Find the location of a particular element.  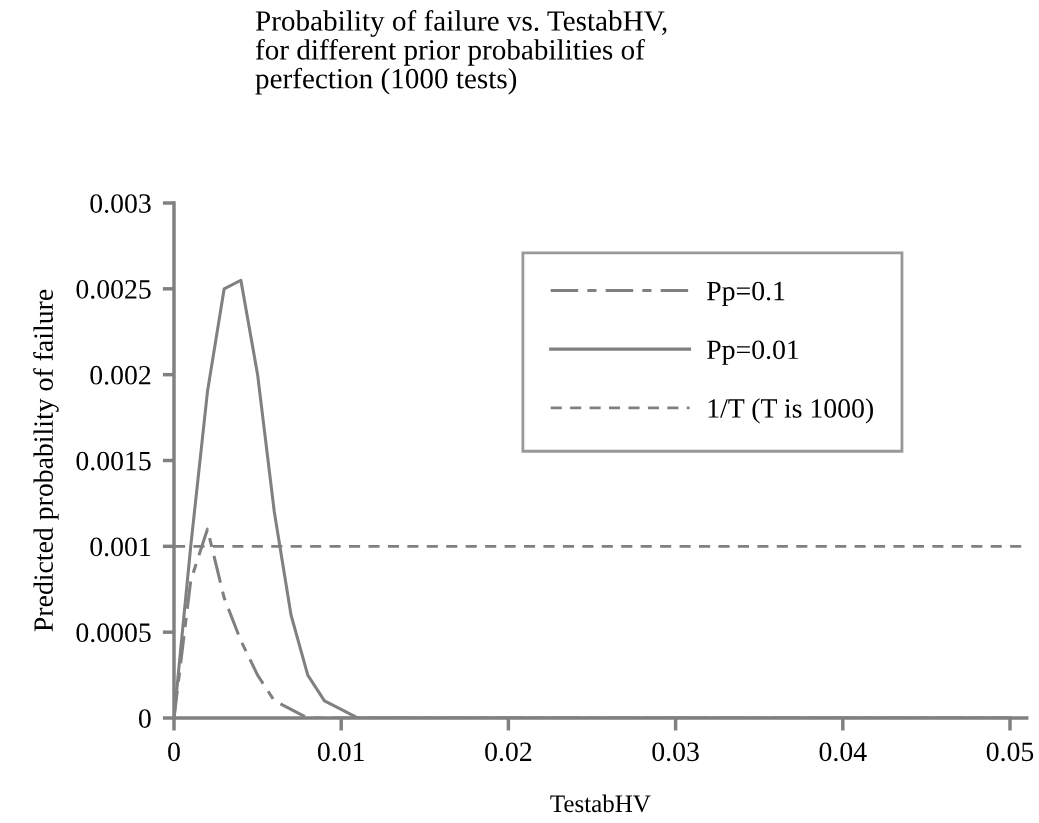

x-tick-label: 0.05 is located at coordinates (1010, 752).